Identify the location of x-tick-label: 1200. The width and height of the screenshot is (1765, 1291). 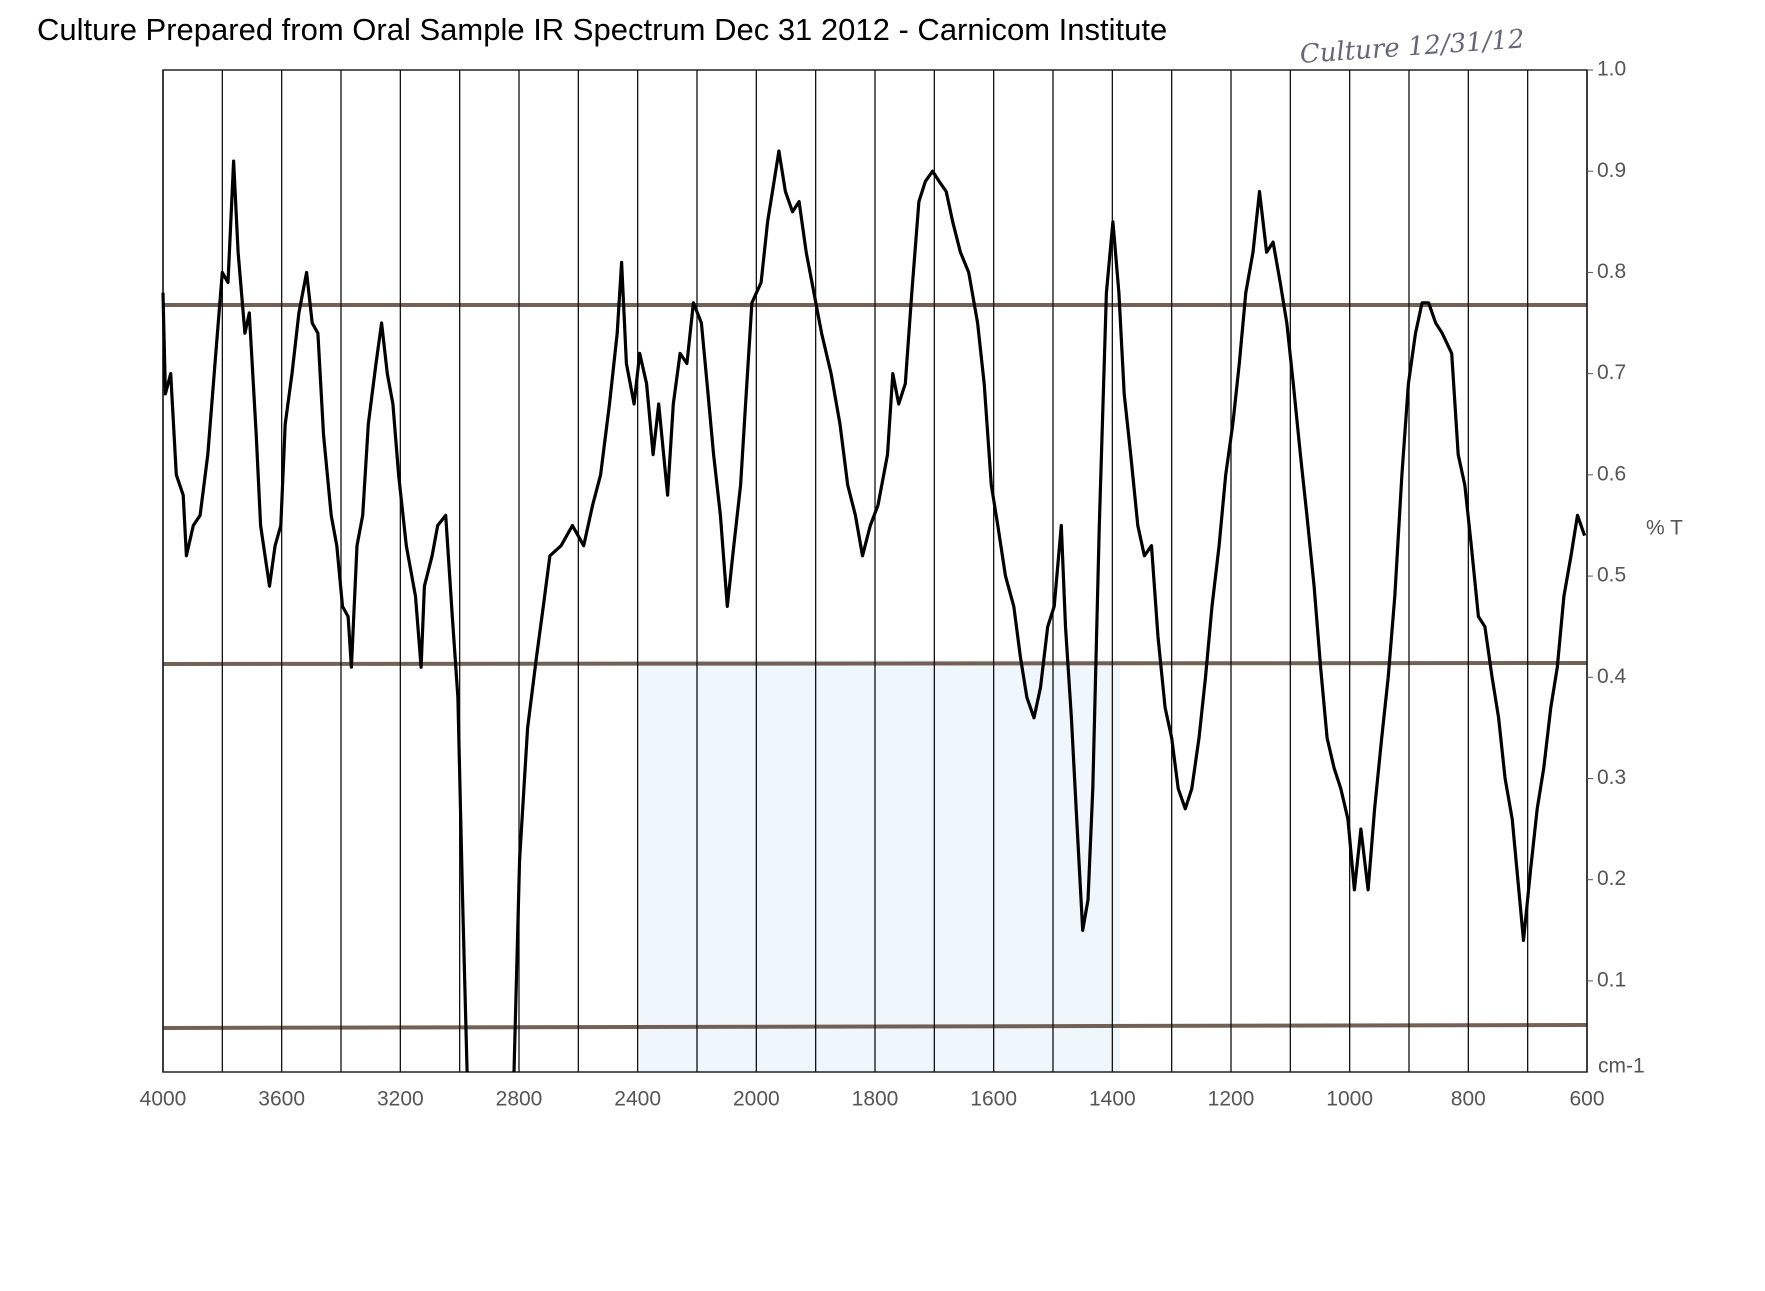
(1231, 1099).